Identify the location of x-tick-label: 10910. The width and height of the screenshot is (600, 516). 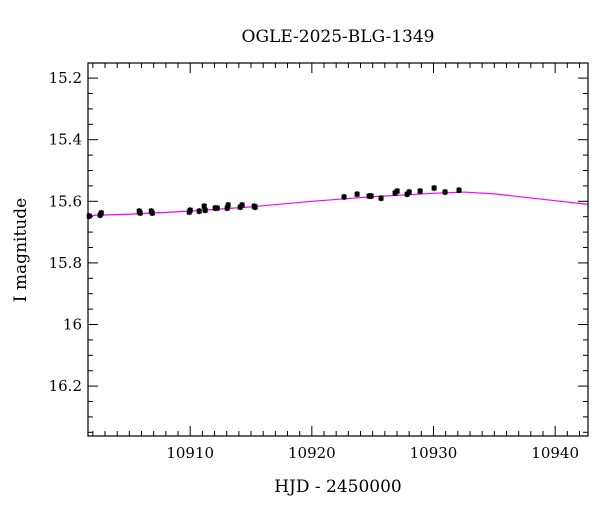
(190, 453).